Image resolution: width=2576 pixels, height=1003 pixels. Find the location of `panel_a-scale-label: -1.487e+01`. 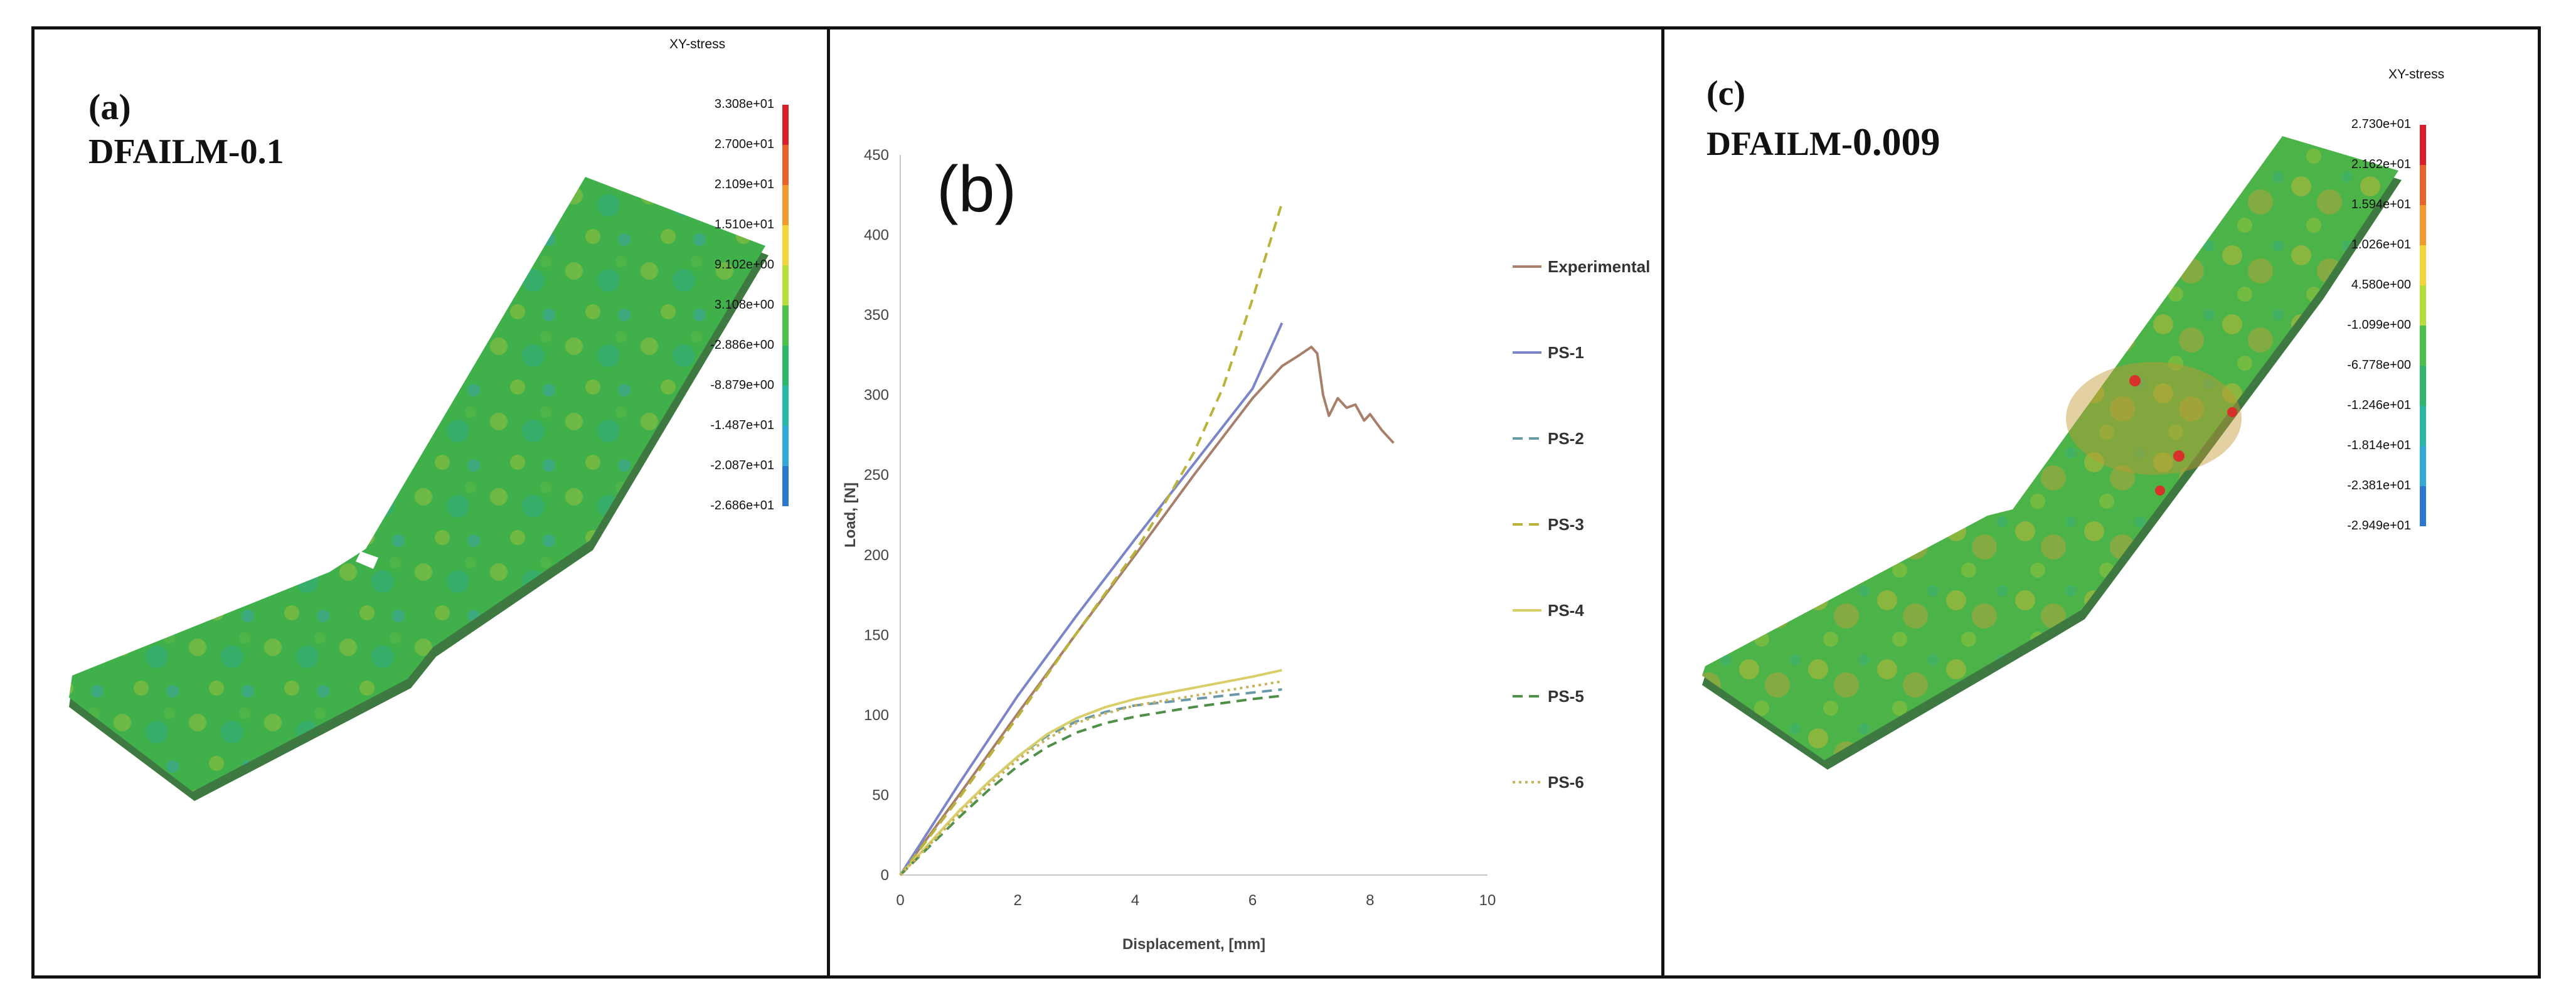

panel_a-scale-label: -1.487e+01 is located at coordinates (742, 425).